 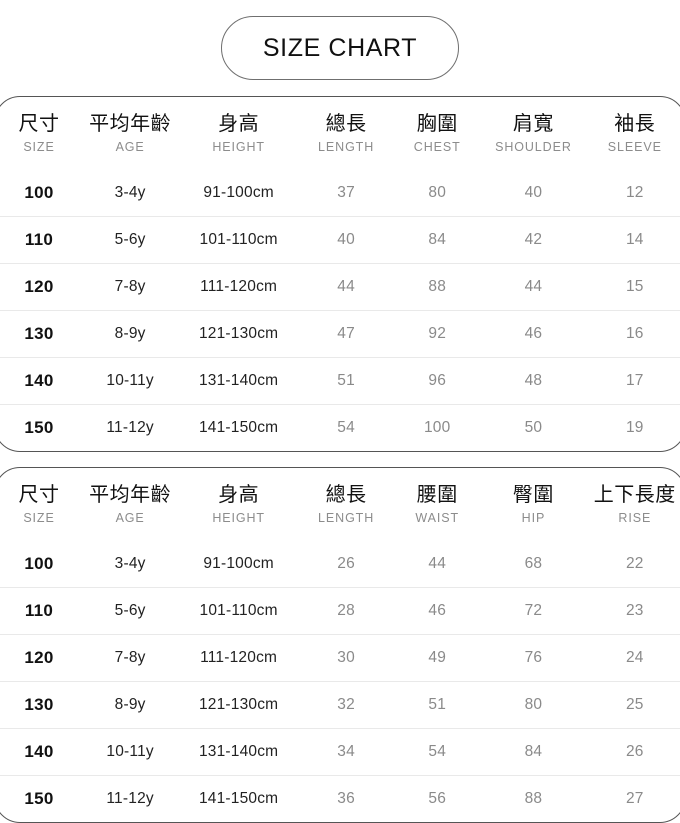 What do you see at coordinates (632, 751) in the screenshot?
I see `cell-rise: 26` at bounding box center [632, 751].